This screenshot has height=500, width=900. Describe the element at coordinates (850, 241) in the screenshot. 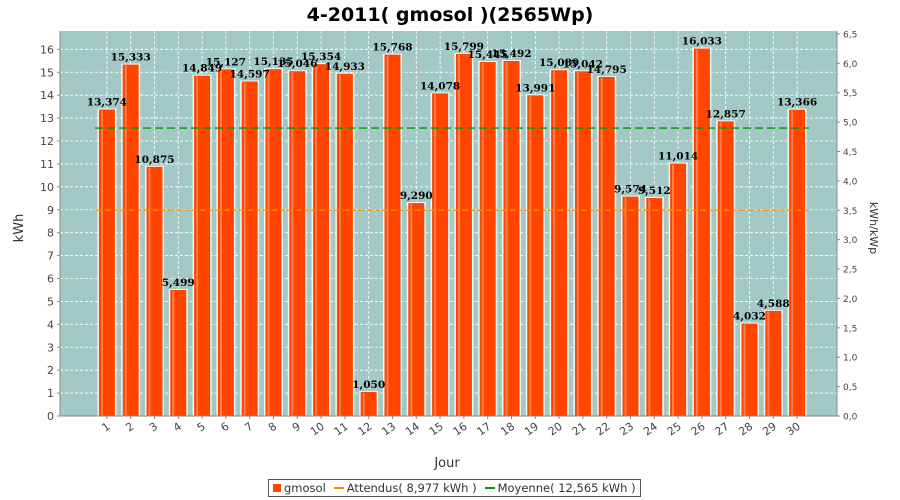

I see `y2-tick-label: 3,0` at that location.